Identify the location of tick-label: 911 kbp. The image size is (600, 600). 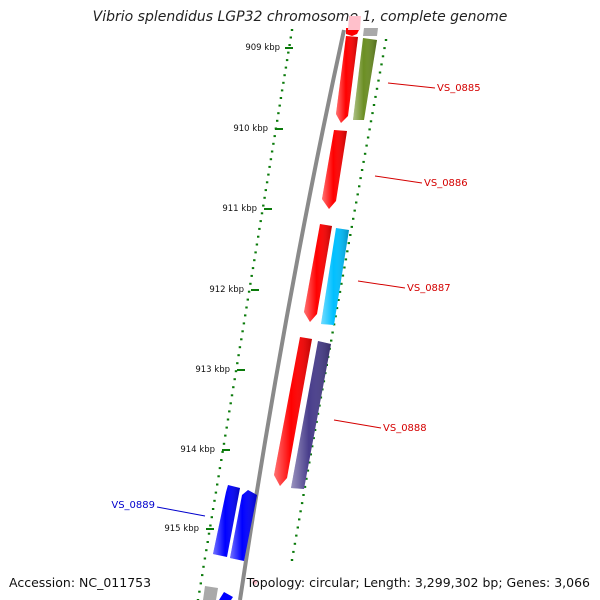
(239, 209).